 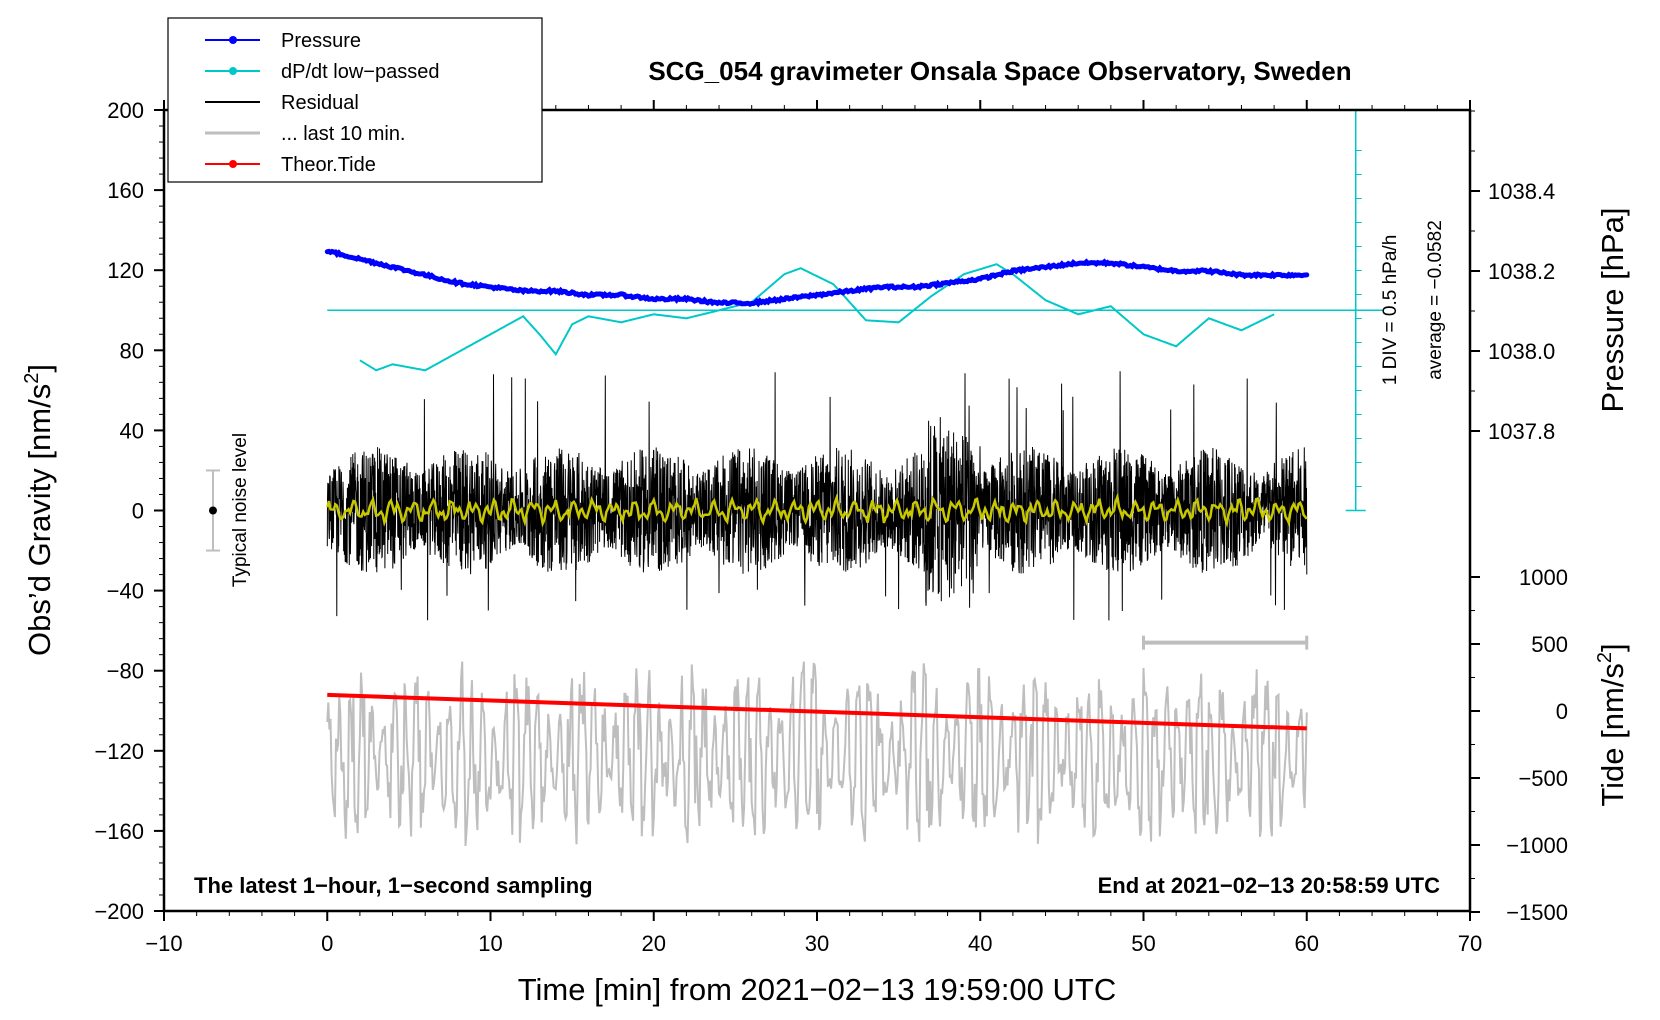 I want to click on pressure-tick-labels: 1038.4 1038.2 1038.0 1037.8, so click(x=1521, y=311).